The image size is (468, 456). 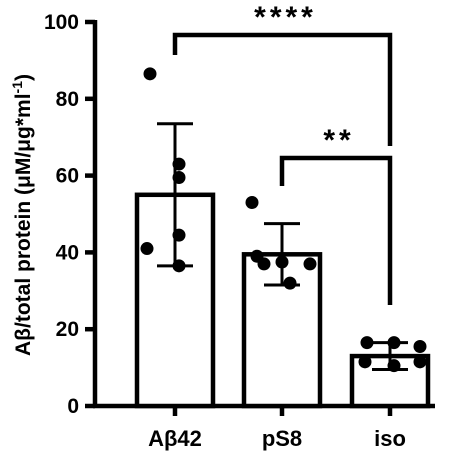 I want to click on significance-label: ****, so click(x=285, y=17).